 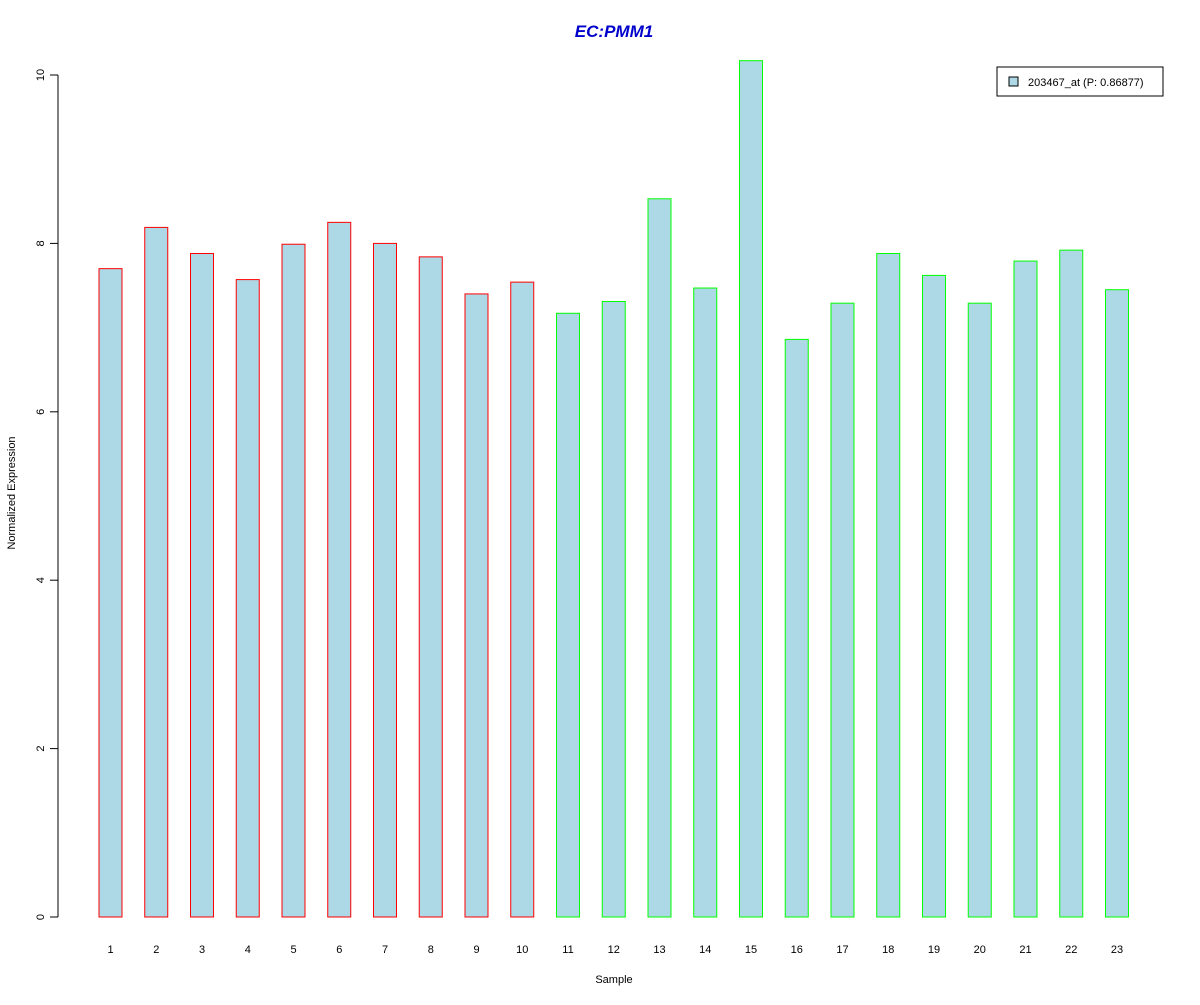 What do you see at coordinates (110, 950) in the screenshot?
I see `x-tick-label: 1` at bounding box center [110, 950].